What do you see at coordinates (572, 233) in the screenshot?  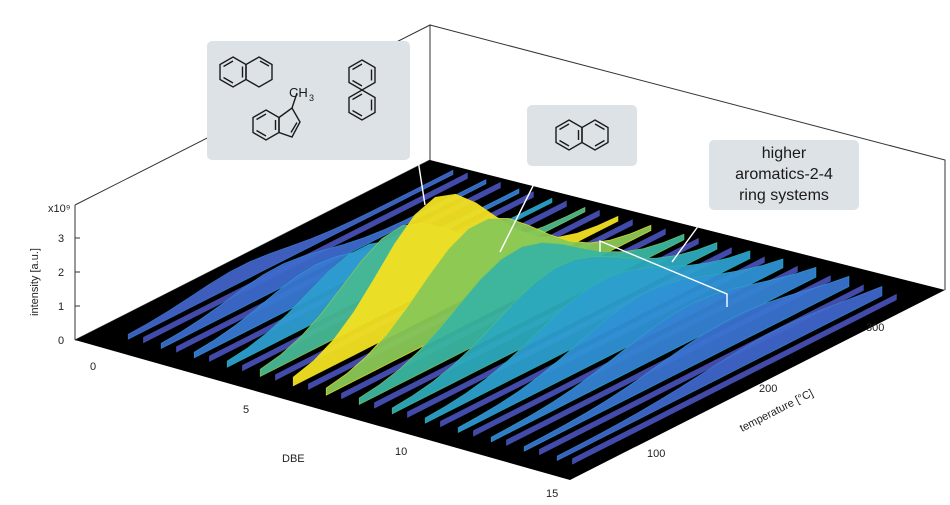 I see `callout-pointers` at bounding box center [572, 233].